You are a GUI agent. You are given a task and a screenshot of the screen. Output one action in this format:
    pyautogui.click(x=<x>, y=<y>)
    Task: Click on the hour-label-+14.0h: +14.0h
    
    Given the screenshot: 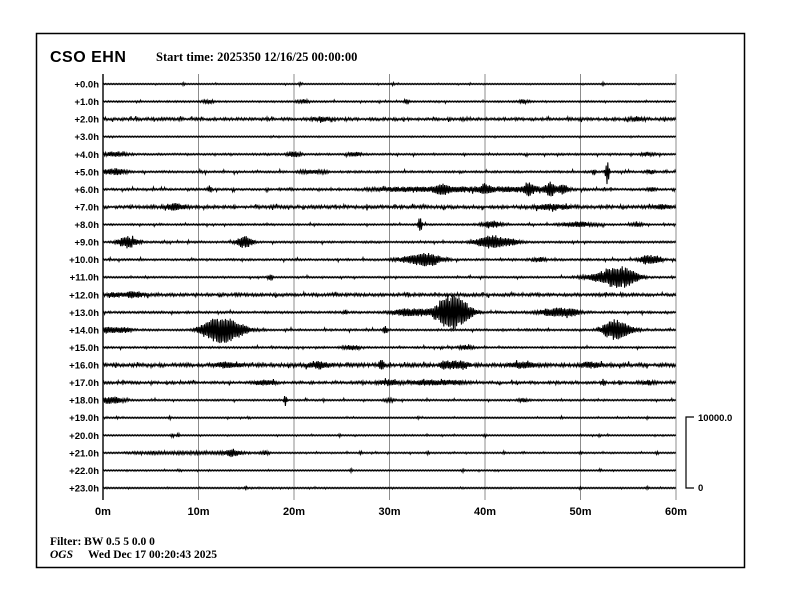 What is the action you would take?
    pyautogui.click(x=84, y=330)
    